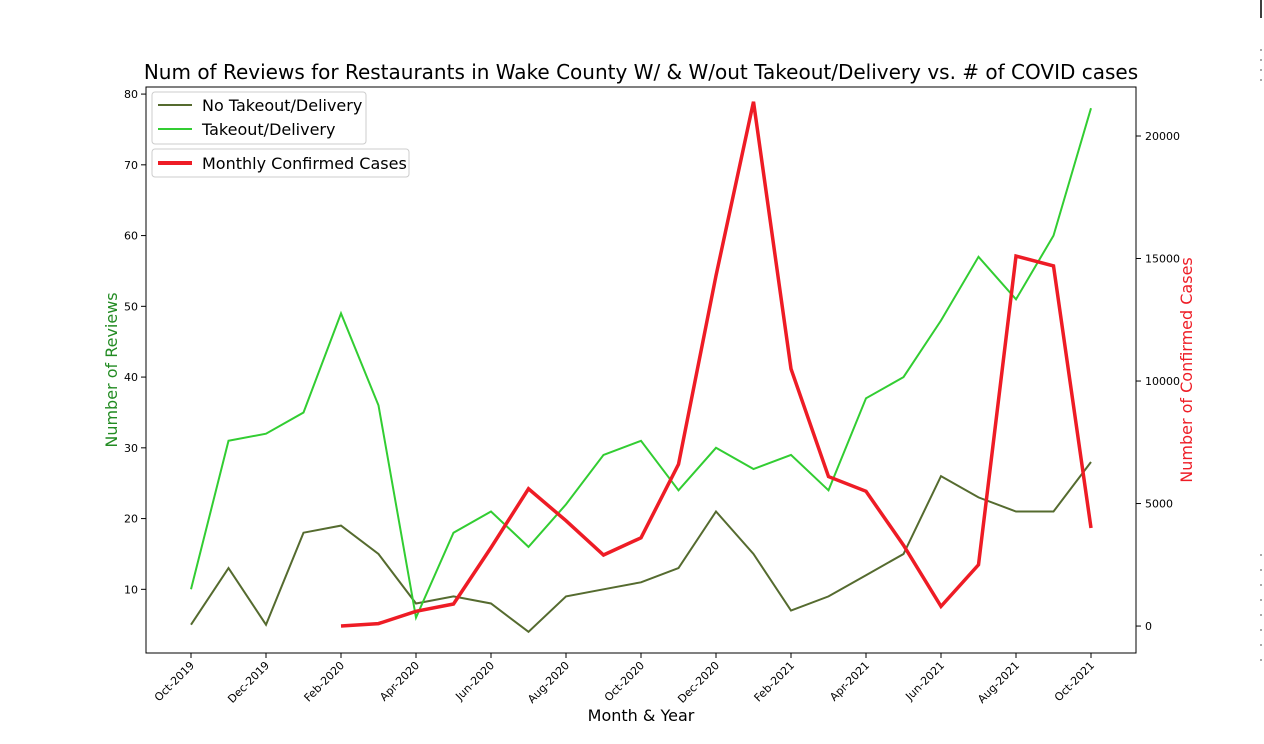 This screenshot has width=1264, height=744. Describe the element at coordinates (1162, 259) in the screenshot. I see `y2-tick-label: 15000` at that location.